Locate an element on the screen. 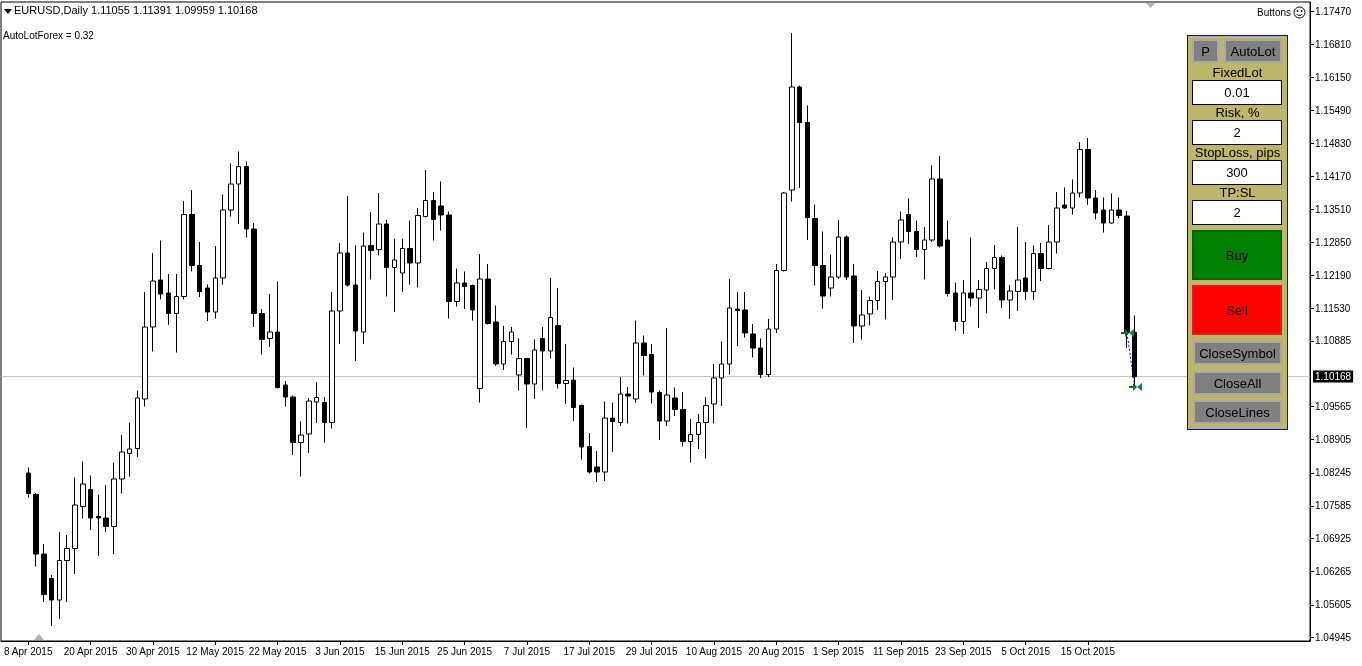 The height and width of the screenshot is (666, 1362). annotation: P is located at coordinates (1205, 51).